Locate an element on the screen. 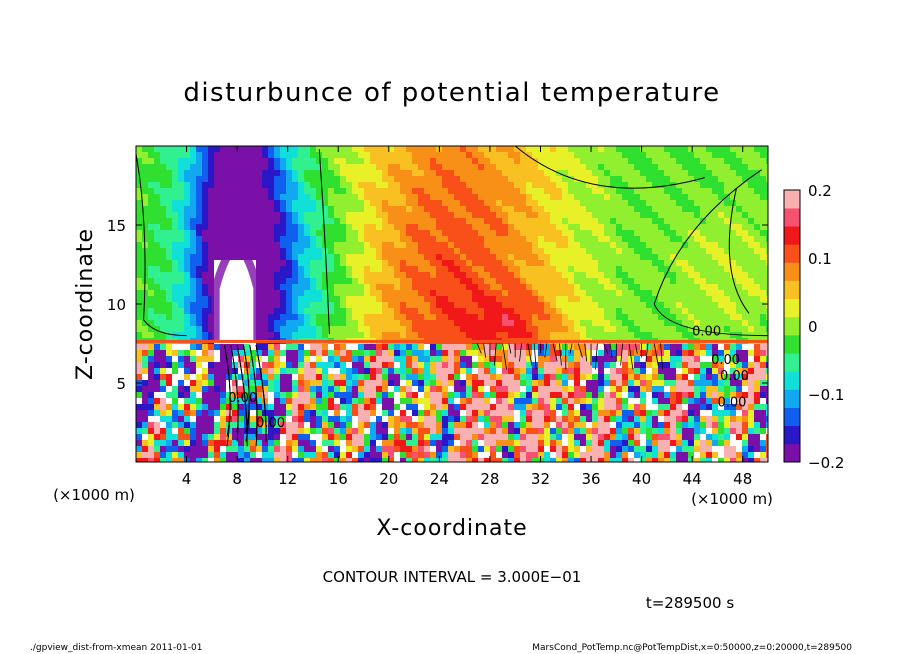 The height and width of the screenshot is (654, 904). time-label: t=289500 s is located at coordinates (690, 603).